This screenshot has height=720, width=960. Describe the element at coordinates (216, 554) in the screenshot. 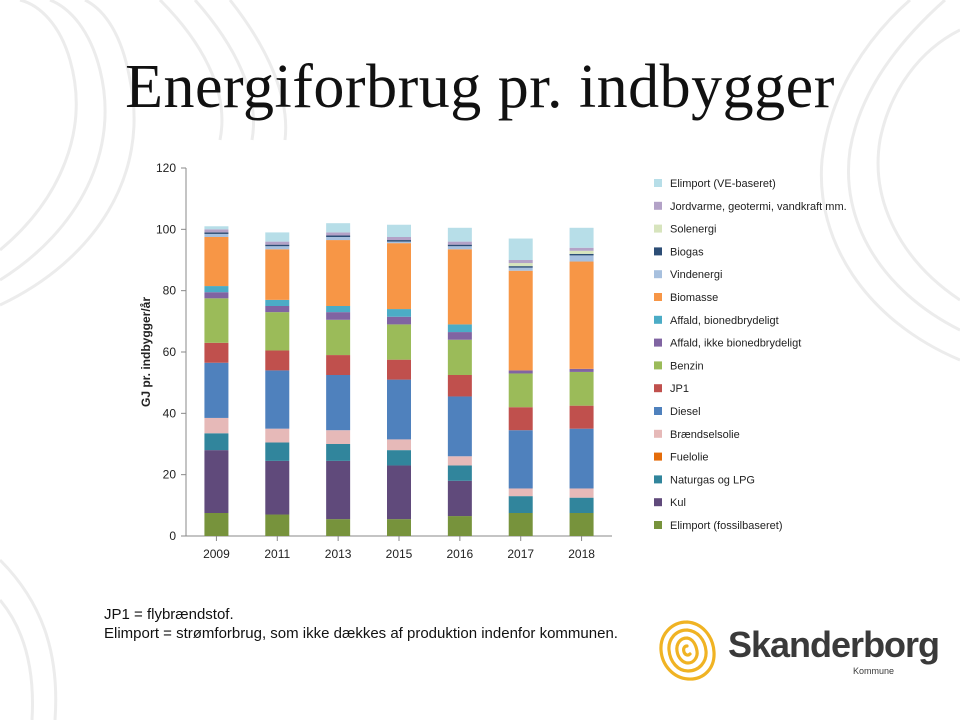

I see `x-tick-label: 2009` at that location.